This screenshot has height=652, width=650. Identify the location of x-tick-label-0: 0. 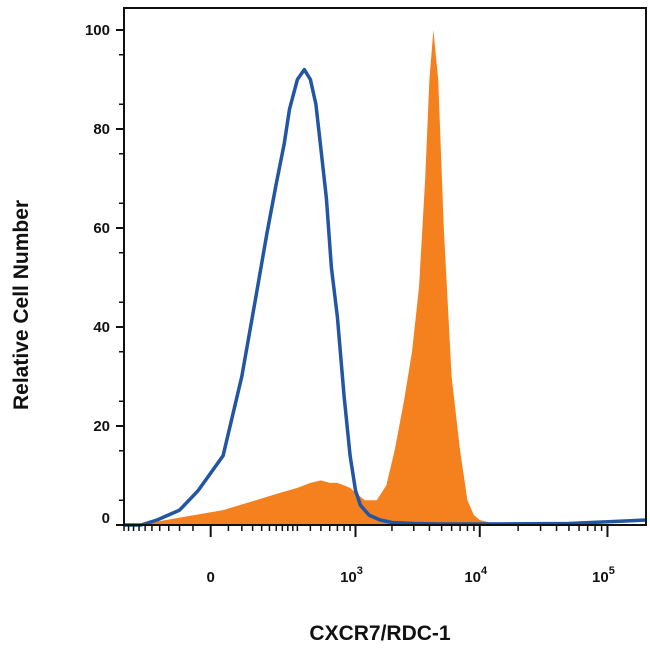
(211, 577).